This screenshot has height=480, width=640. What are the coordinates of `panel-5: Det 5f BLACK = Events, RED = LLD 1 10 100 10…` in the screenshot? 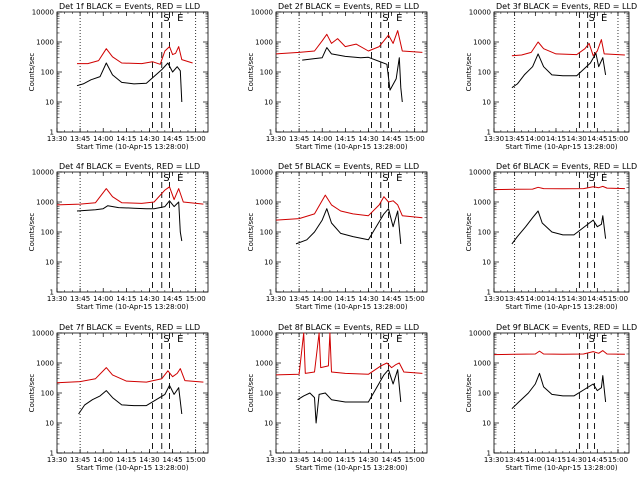 It's located at (337, 236).